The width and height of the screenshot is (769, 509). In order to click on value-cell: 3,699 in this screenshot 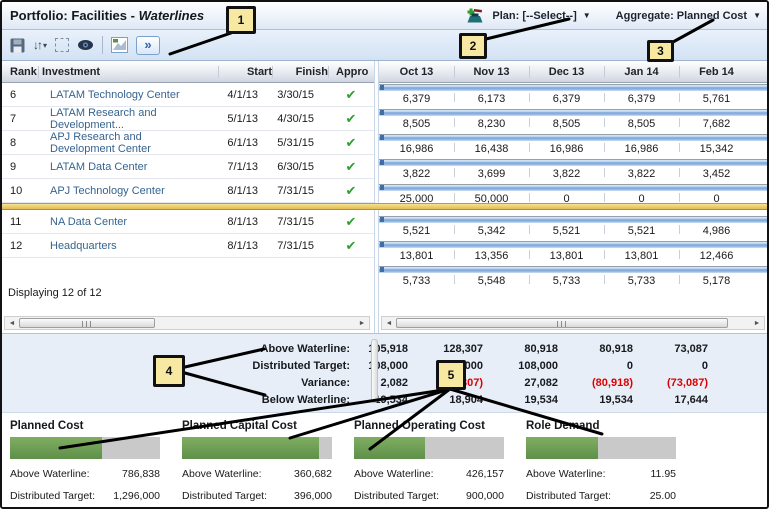, I will do `click(491, 174)`.